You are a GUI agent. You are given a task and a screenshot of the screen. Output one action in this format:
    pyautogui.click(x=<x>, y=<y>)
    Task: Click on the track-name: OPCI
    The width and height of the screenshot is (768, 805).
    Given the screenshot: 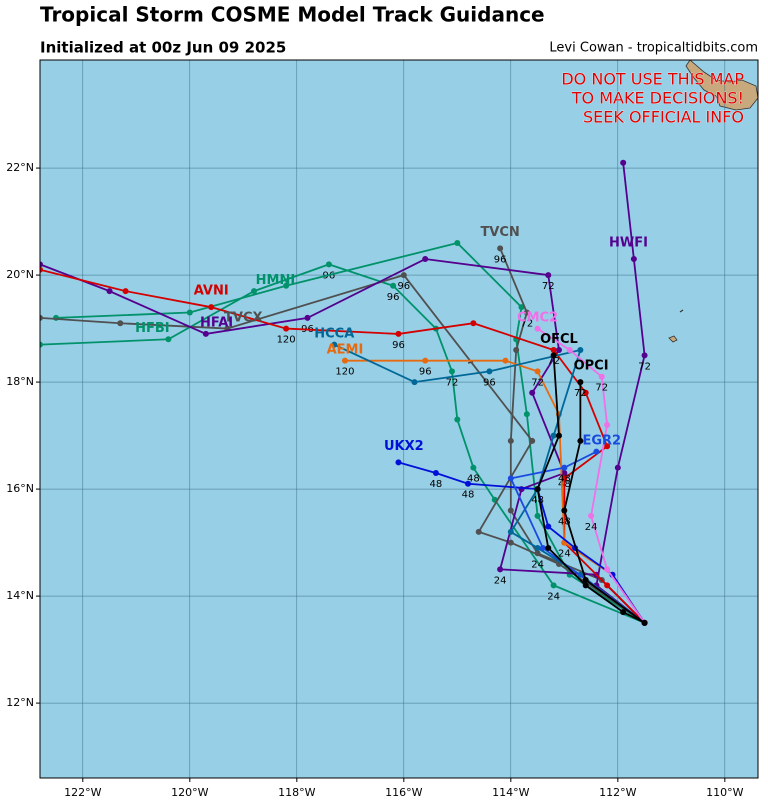 What is the action you would take?
    pyautogui.click(x=591, y=366)
    